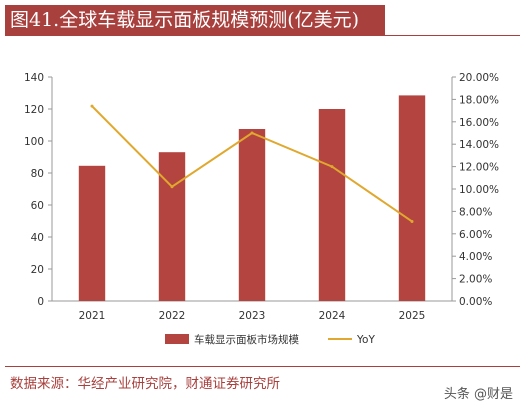 Image resolution: width=525 pixels, height=411 pixels. What do you see at coordinates (246, 339) in the screenshot?
I see `legend-label-bar: 车载显示面板市场规模` at bounding box center [246, 339].